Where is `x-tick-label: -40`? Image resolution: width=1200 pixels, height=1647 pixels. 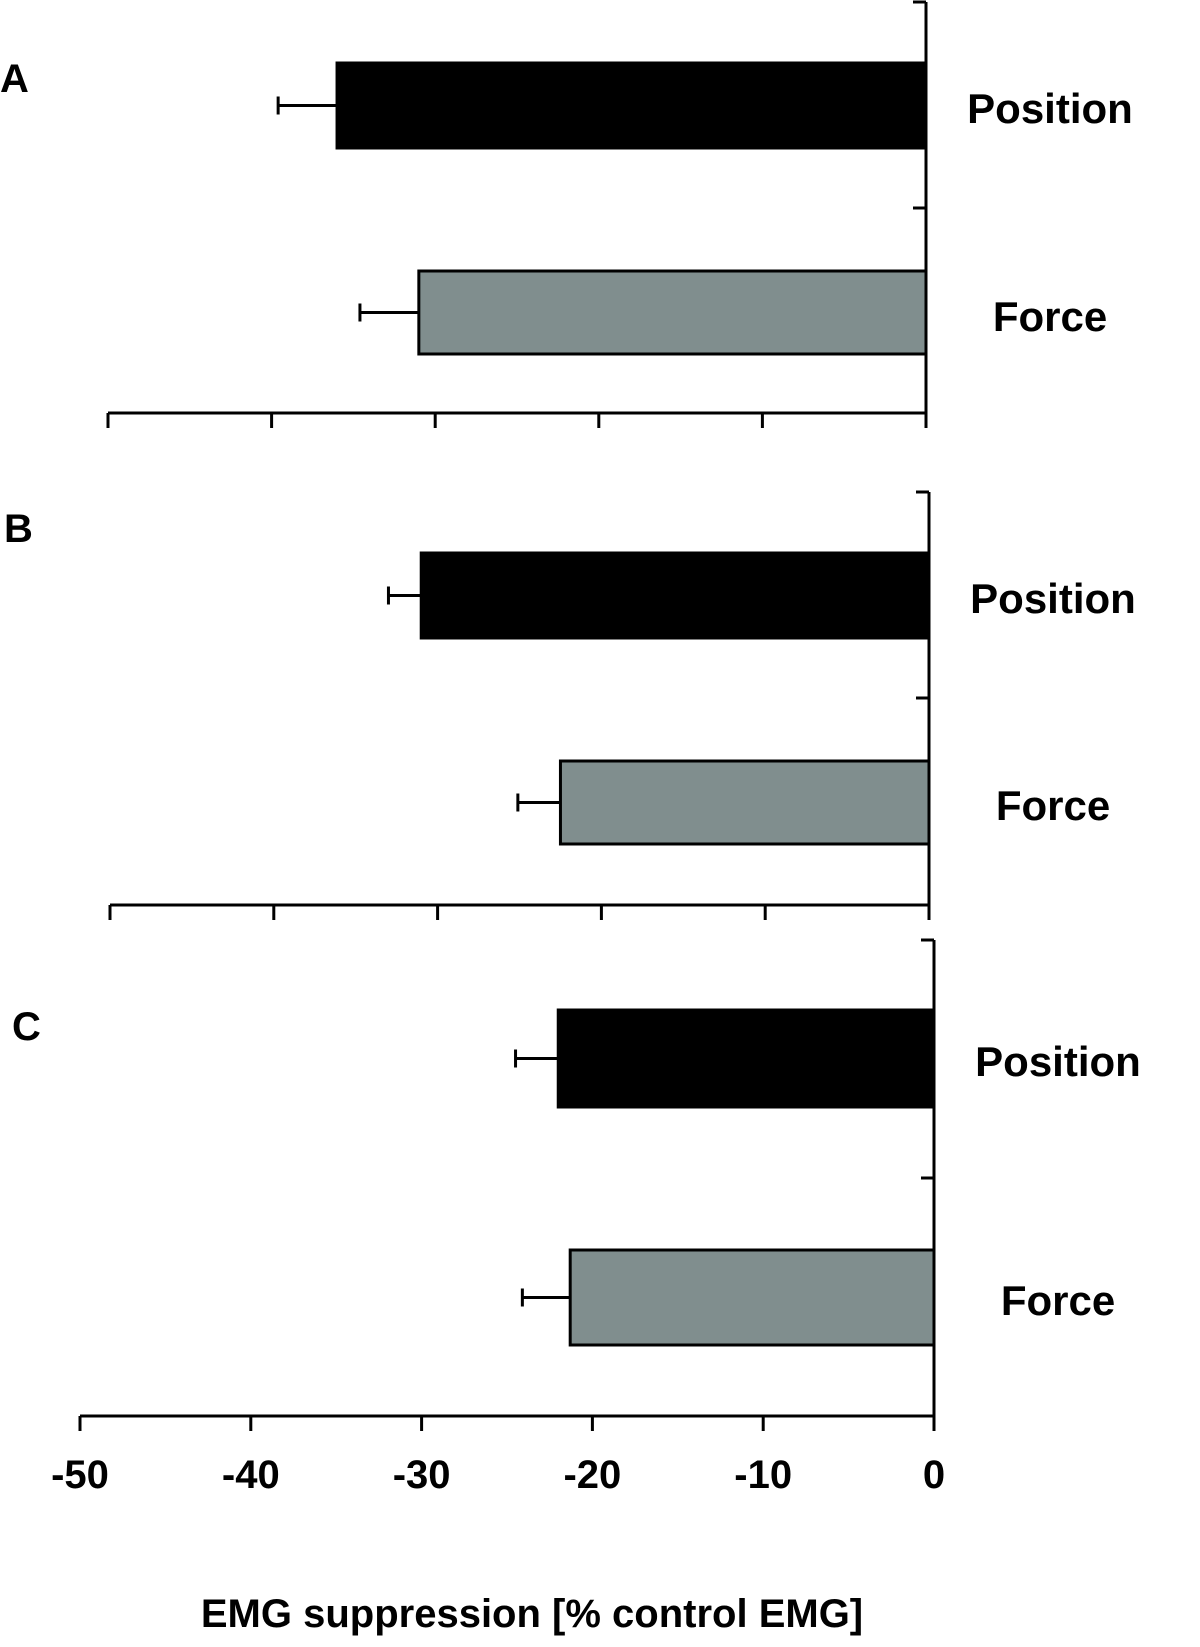
x-tick-label: -40 is located at coordinates (251, 1475).